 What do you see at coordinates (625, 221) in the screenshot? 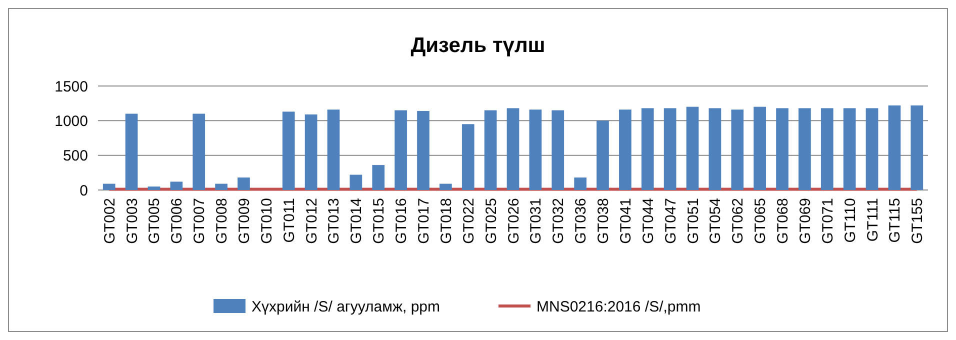
I see `x-tick-label: GT041` at bounding box center [625, 221].